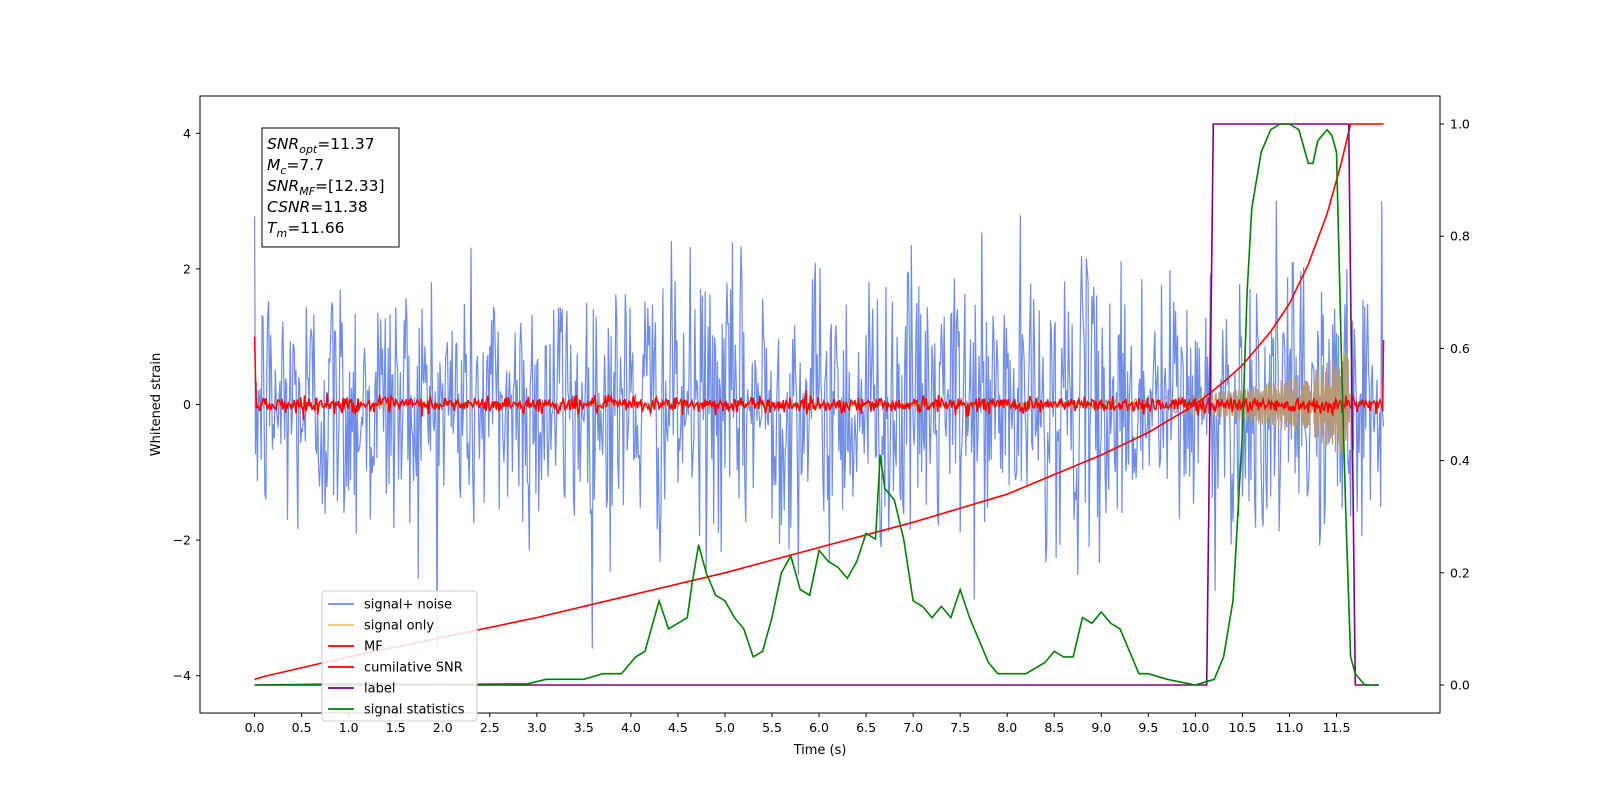 The height and width of the screenshot is (800, 1600). I want to click on x-tick-label: 5.0, so click(725, 727).